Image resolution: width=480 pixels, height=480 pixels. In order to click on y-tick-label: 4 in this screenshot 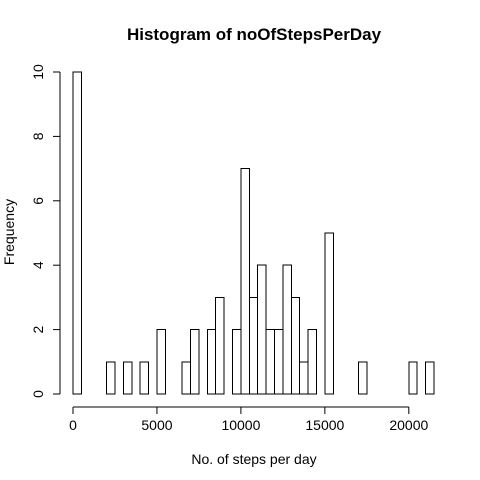, I will do `click(38, 265)`.